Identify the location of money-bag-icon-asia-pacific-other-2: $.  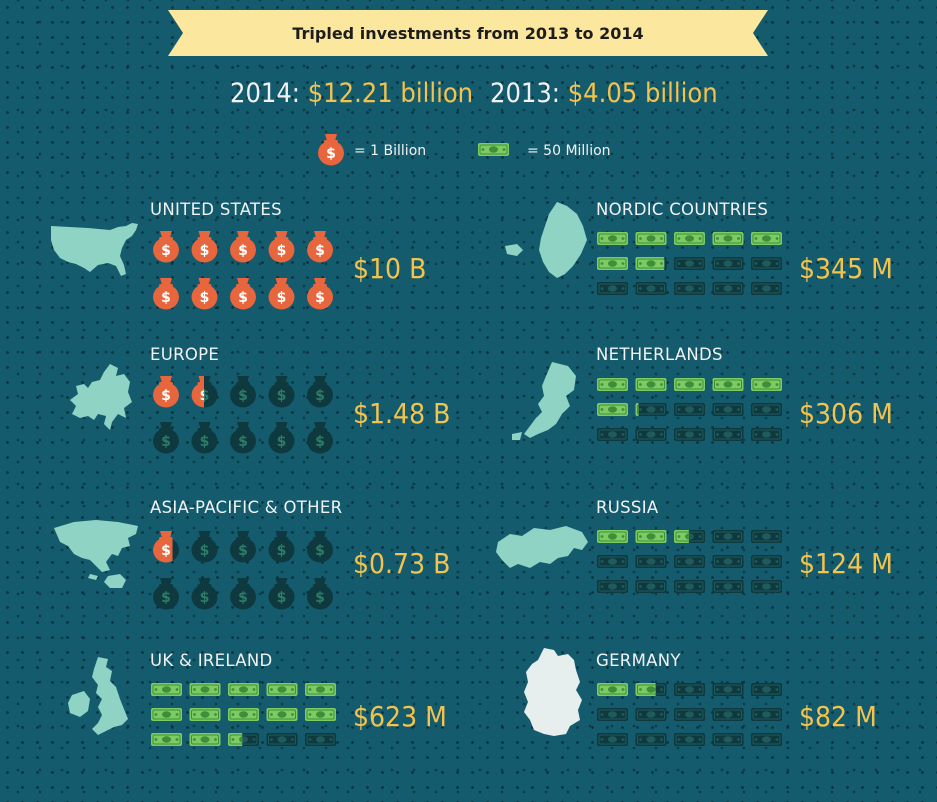
(204, 547).